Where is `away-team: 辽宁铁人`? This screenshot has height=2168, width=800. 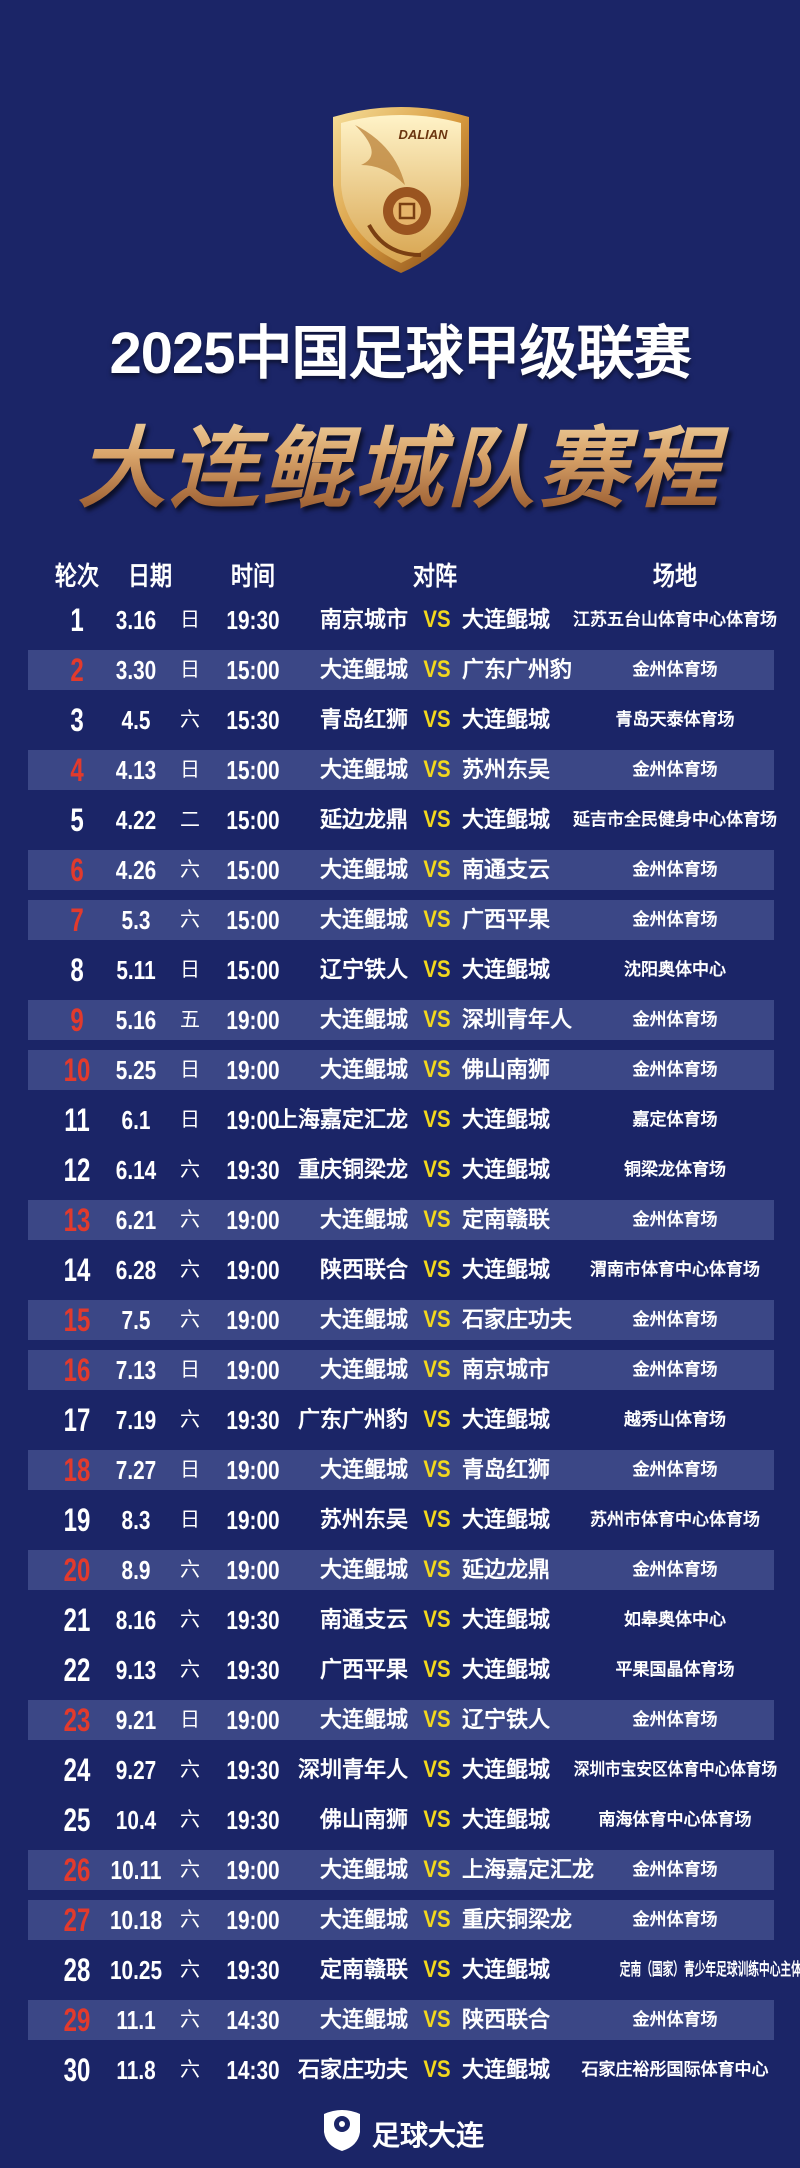 away-team: 辽宁铁人 is located at coordinates (506, 1719).